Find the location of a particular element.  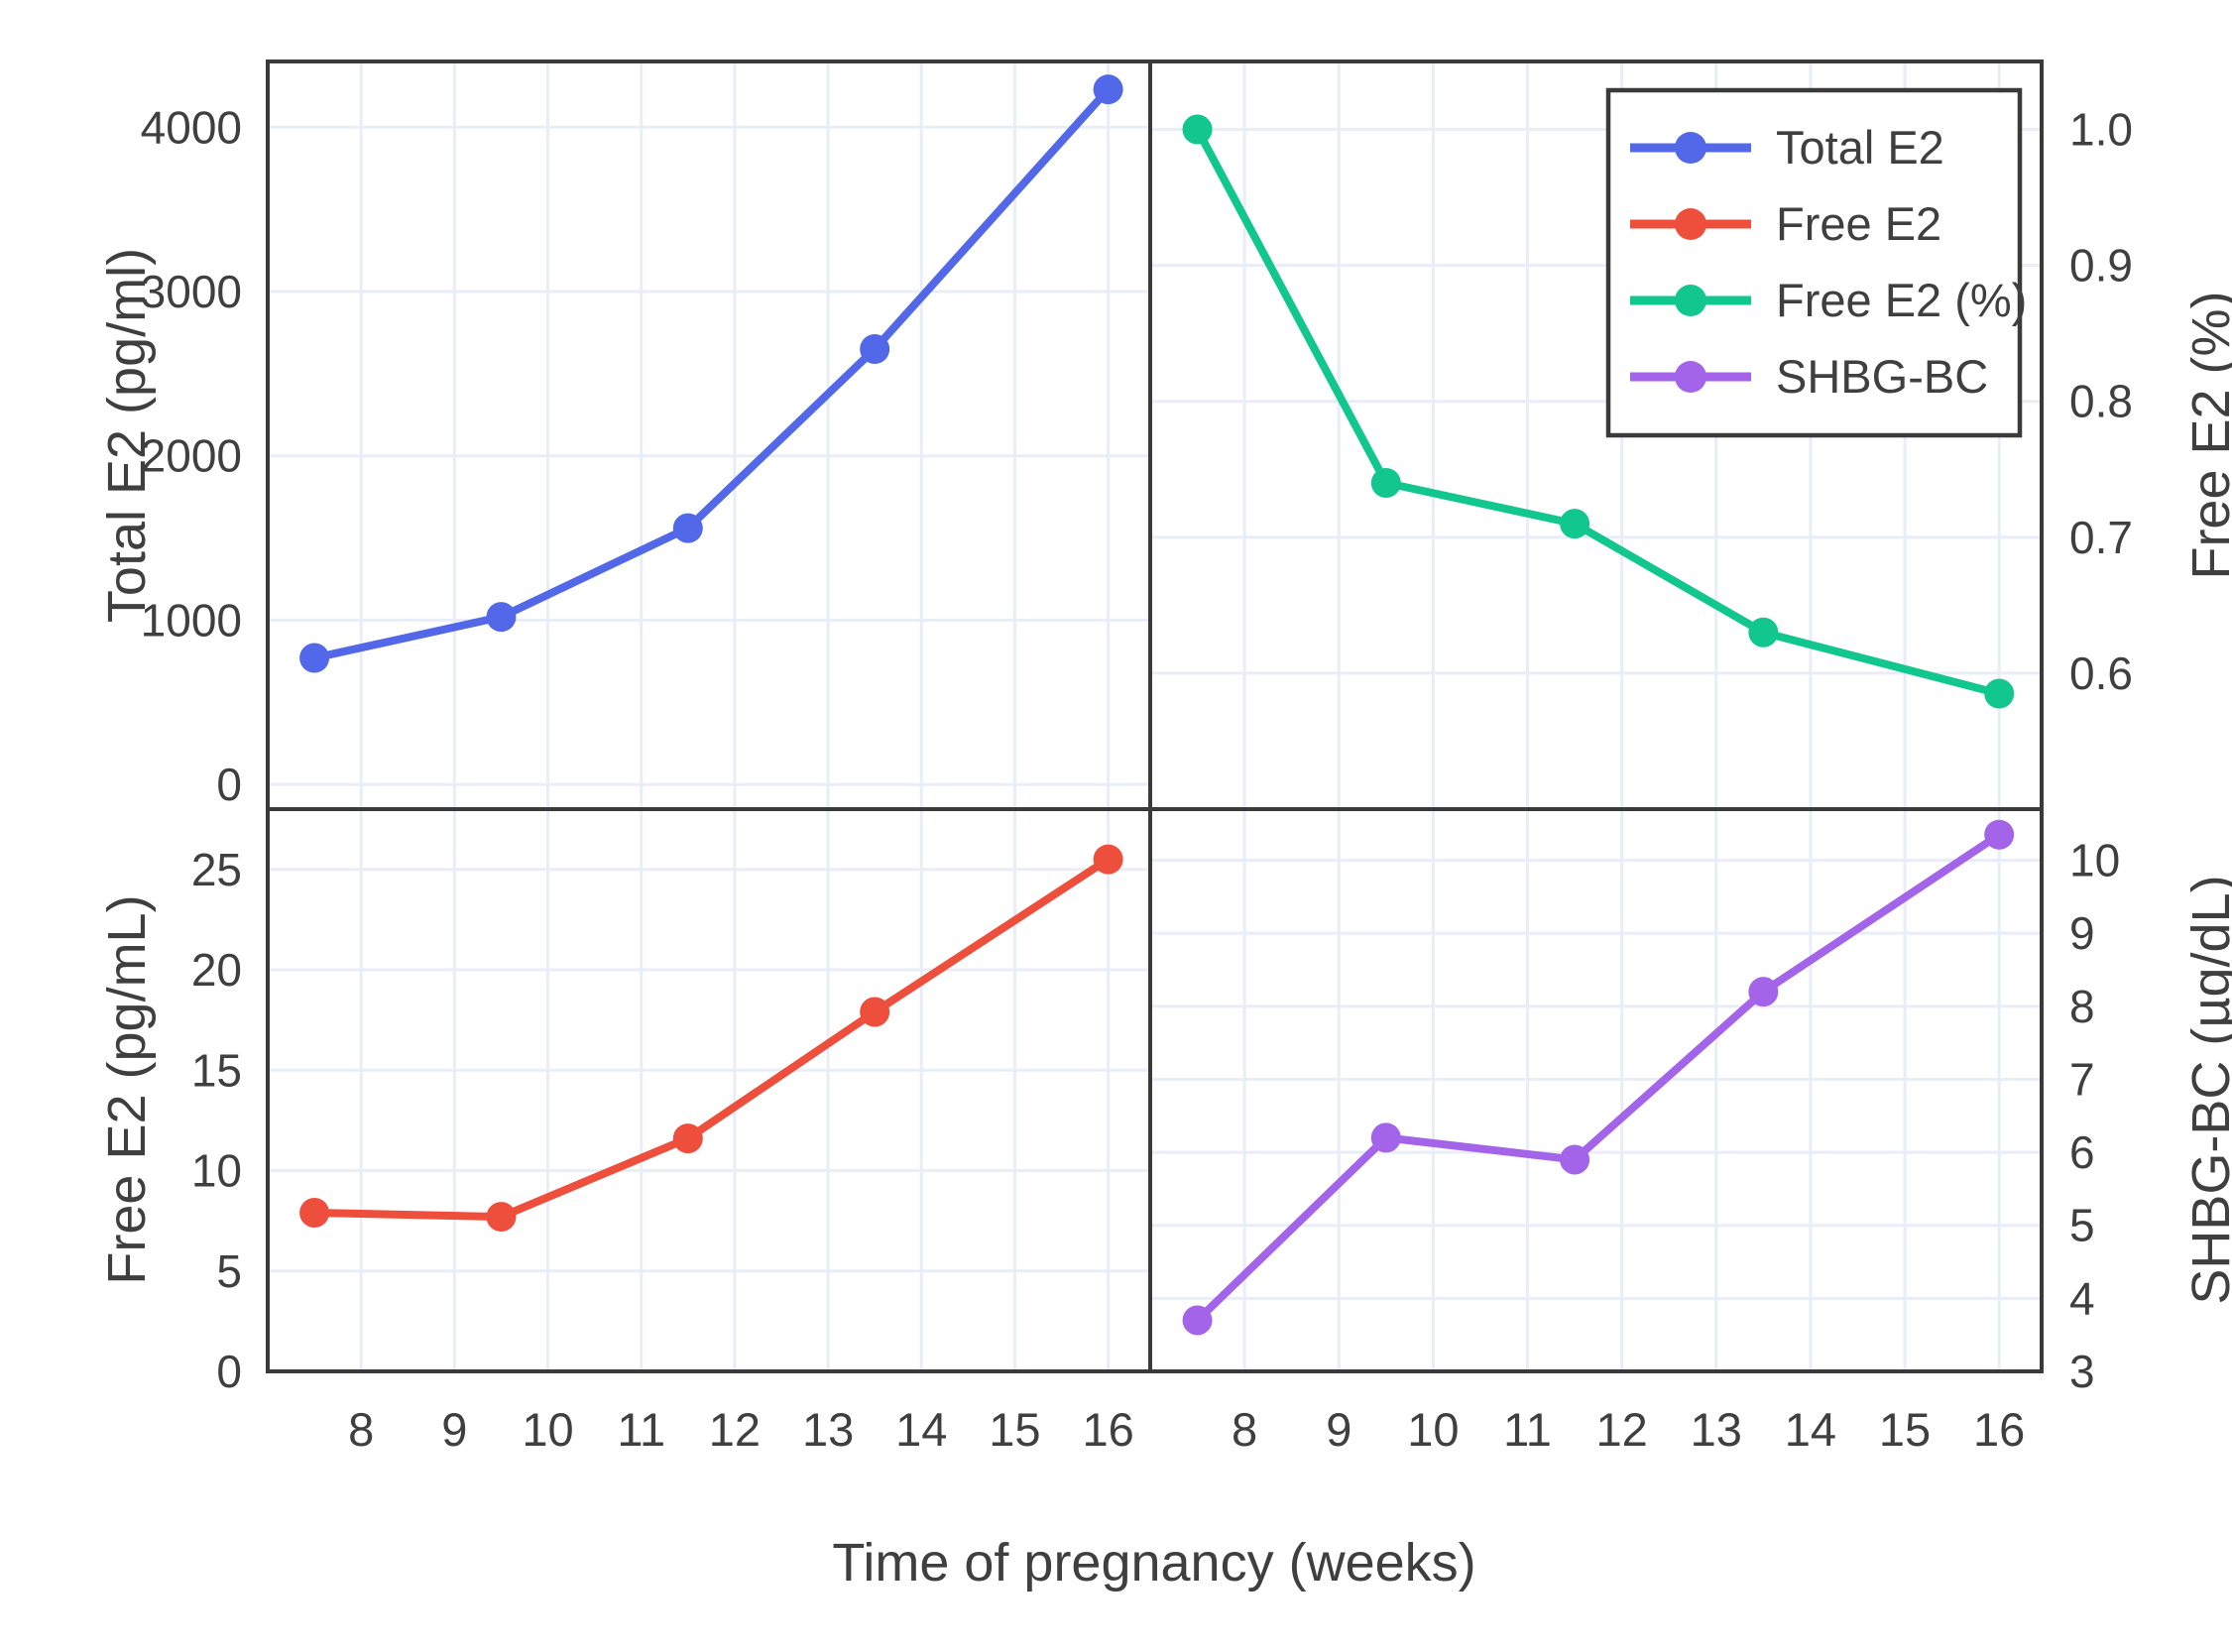

legend-label: Free E2 is located at coordinates (1858, 223).